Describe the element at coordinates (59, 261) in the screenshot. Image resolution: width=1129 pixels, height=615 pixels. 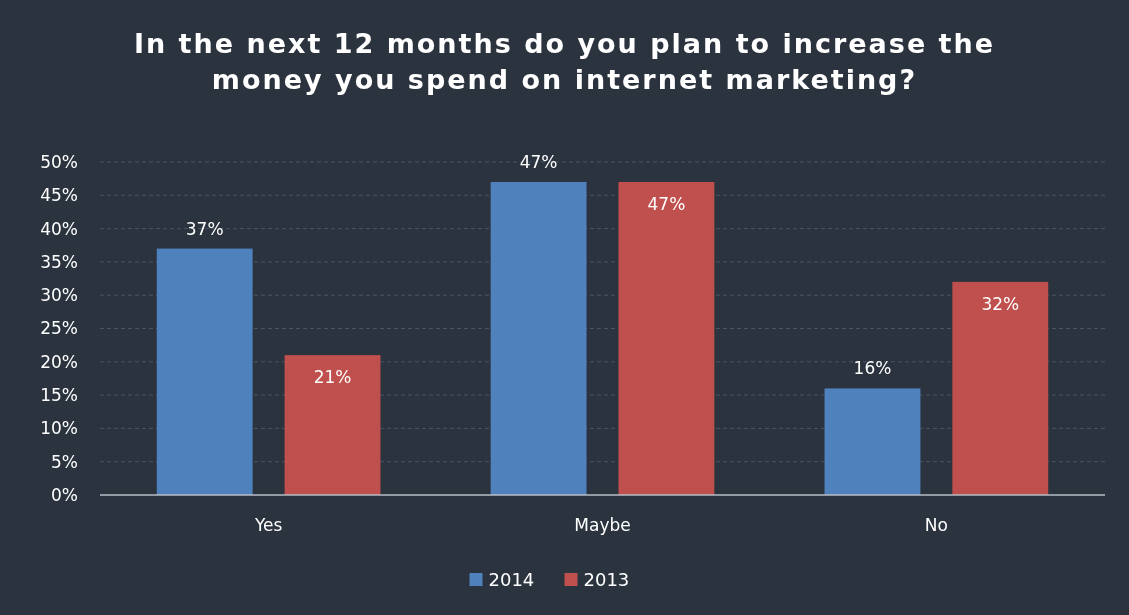
I see `y-tick-label: 35%` at that location.